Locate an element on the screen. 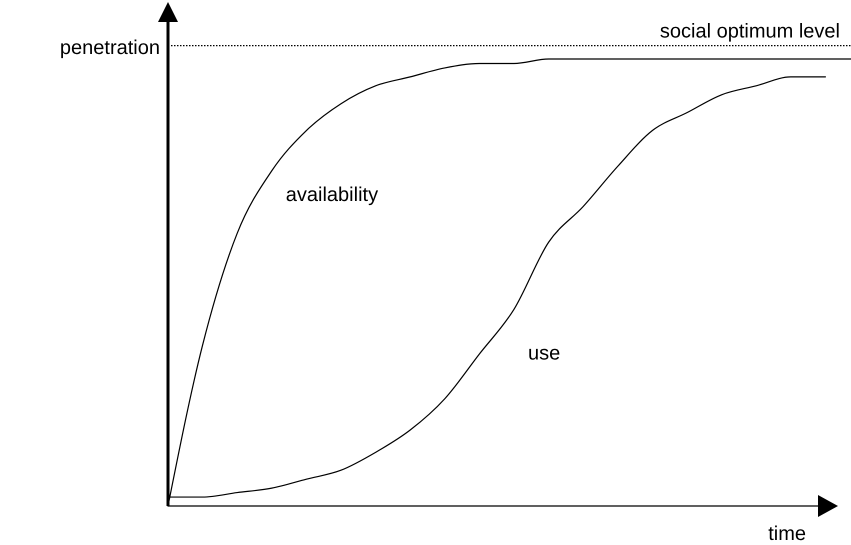 Image resolution: width=851 pixels, height=545 pixels. series-label: availability is located at coordinates (332, 195).